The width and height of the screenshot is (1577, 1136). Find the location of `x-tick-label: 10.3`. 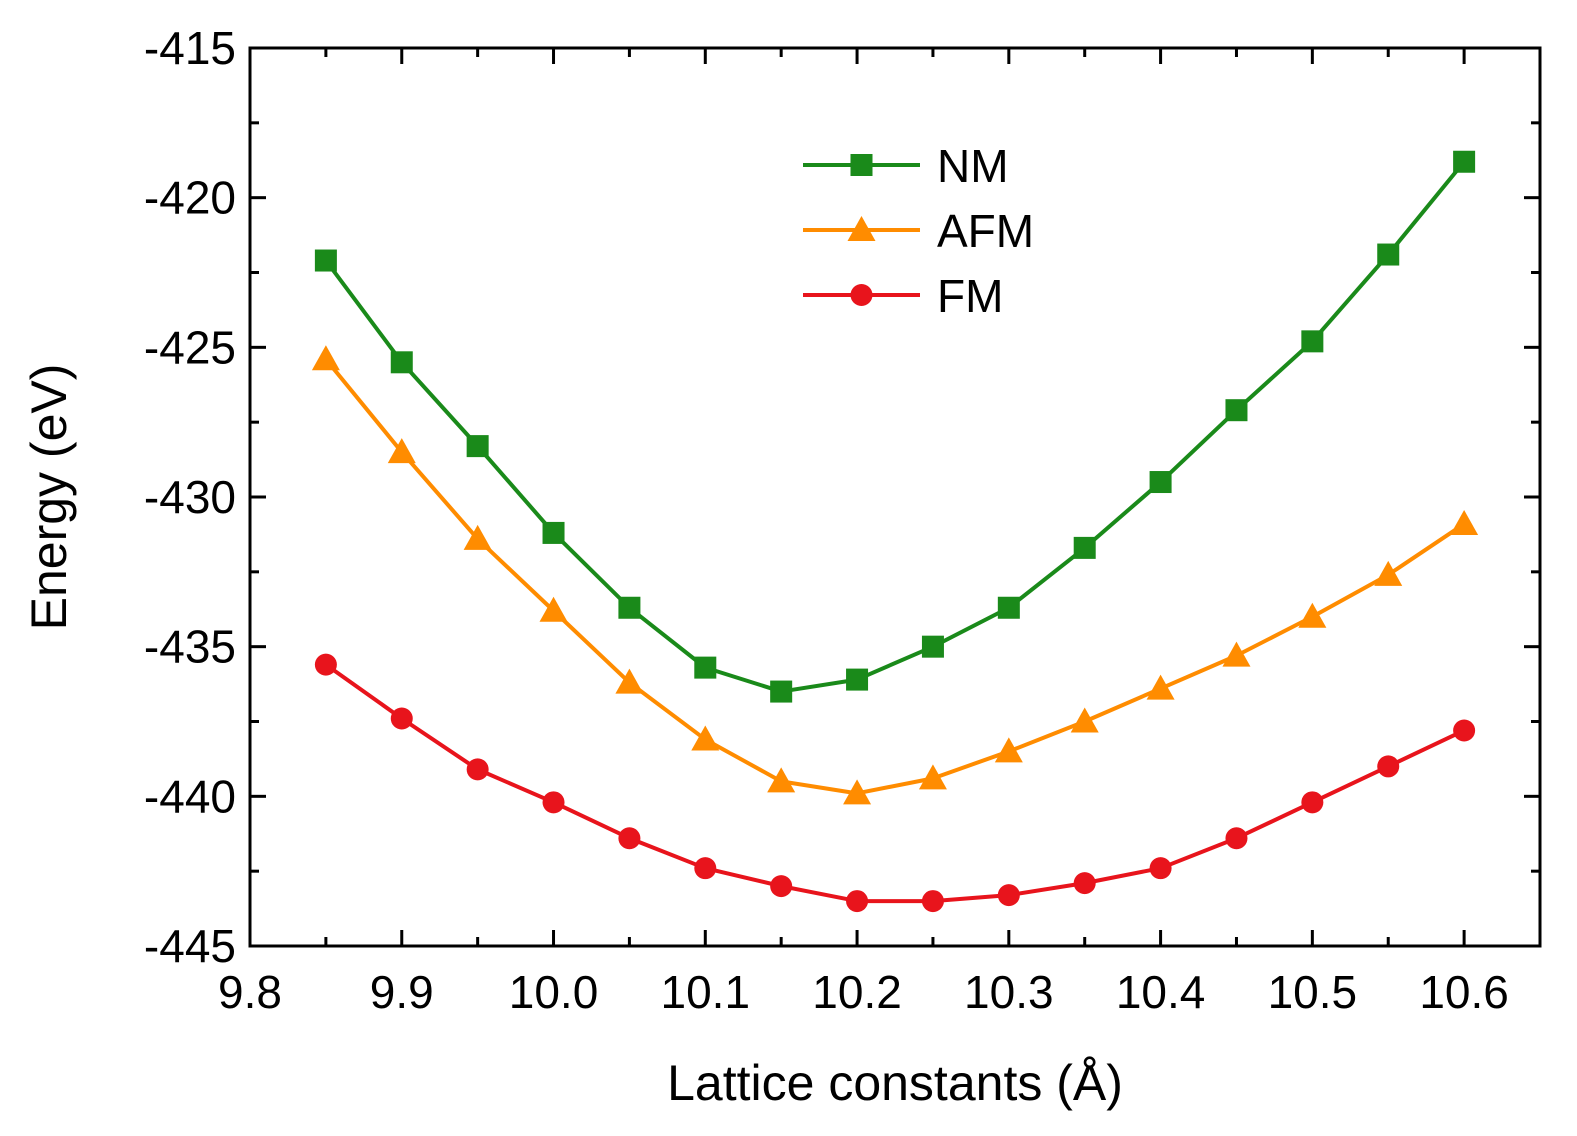

x-tick-label: 10.3 is located at coordinates (1009, 992).